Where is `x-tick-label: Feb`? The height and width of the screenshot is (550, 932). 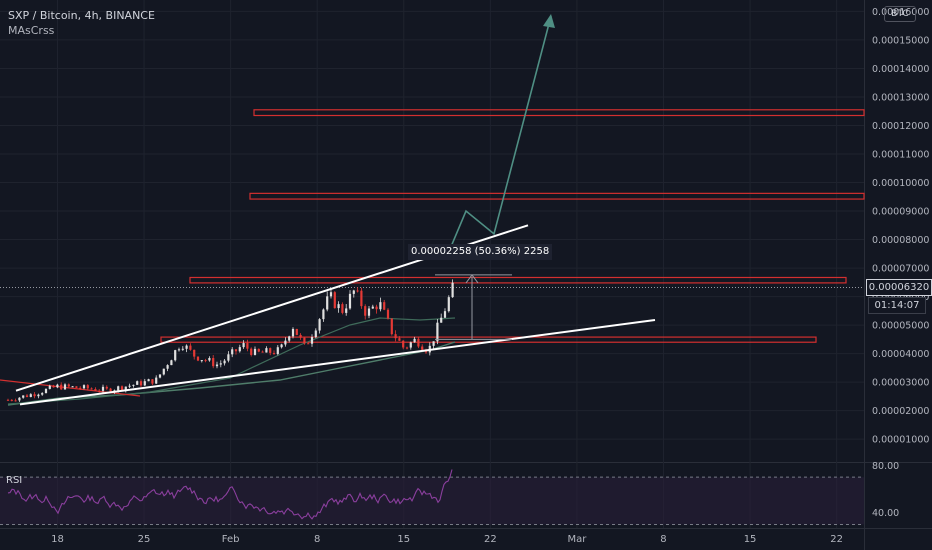 x-tick-label: Feb is located at coordinates (231, 539).